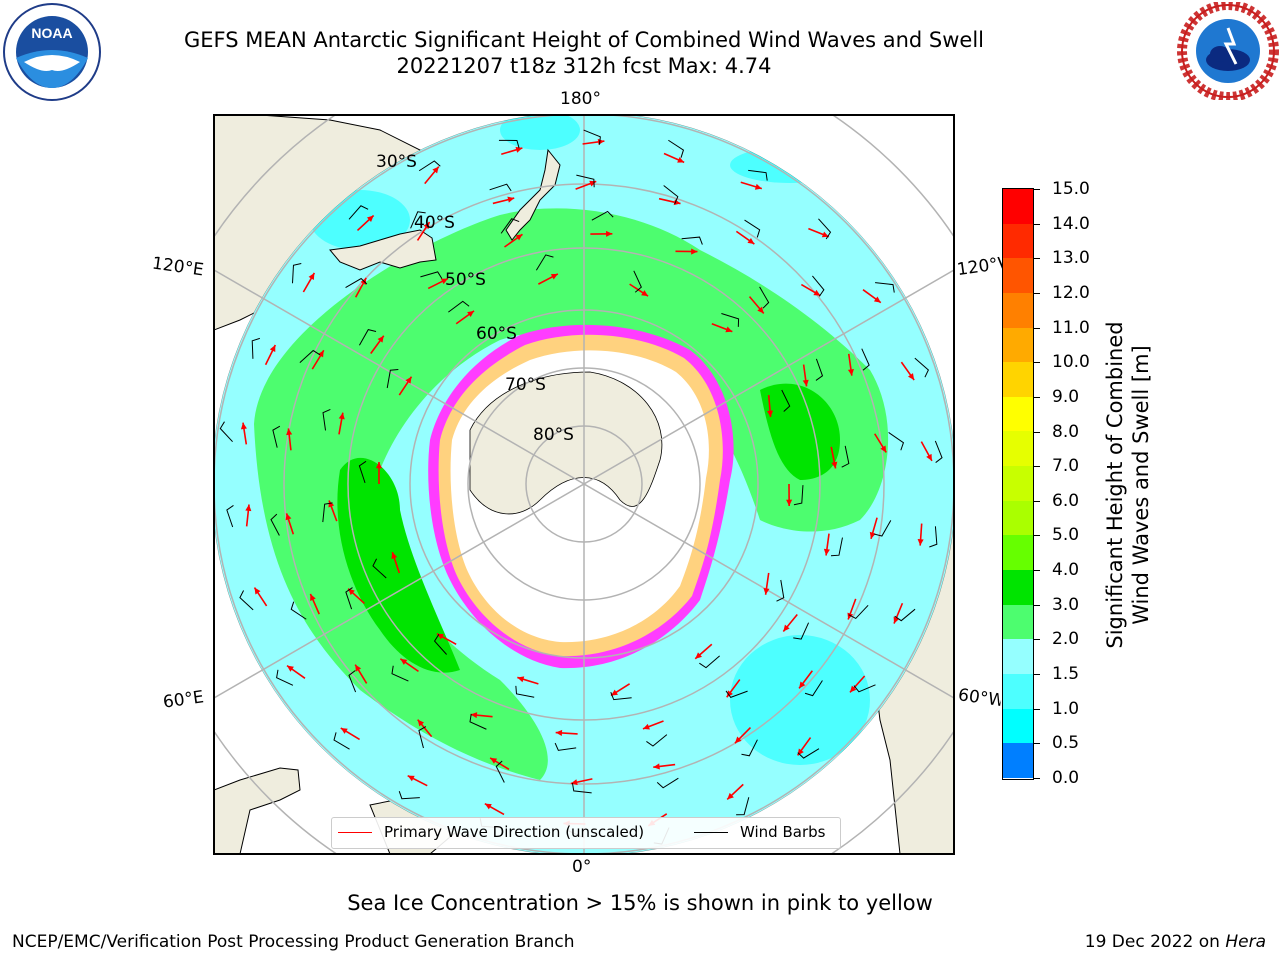  What do you see at coordinates (783, 832) in the screenshot?
I see `legend-wind-label: Wind Barbs` at bounding box center [783, 832].